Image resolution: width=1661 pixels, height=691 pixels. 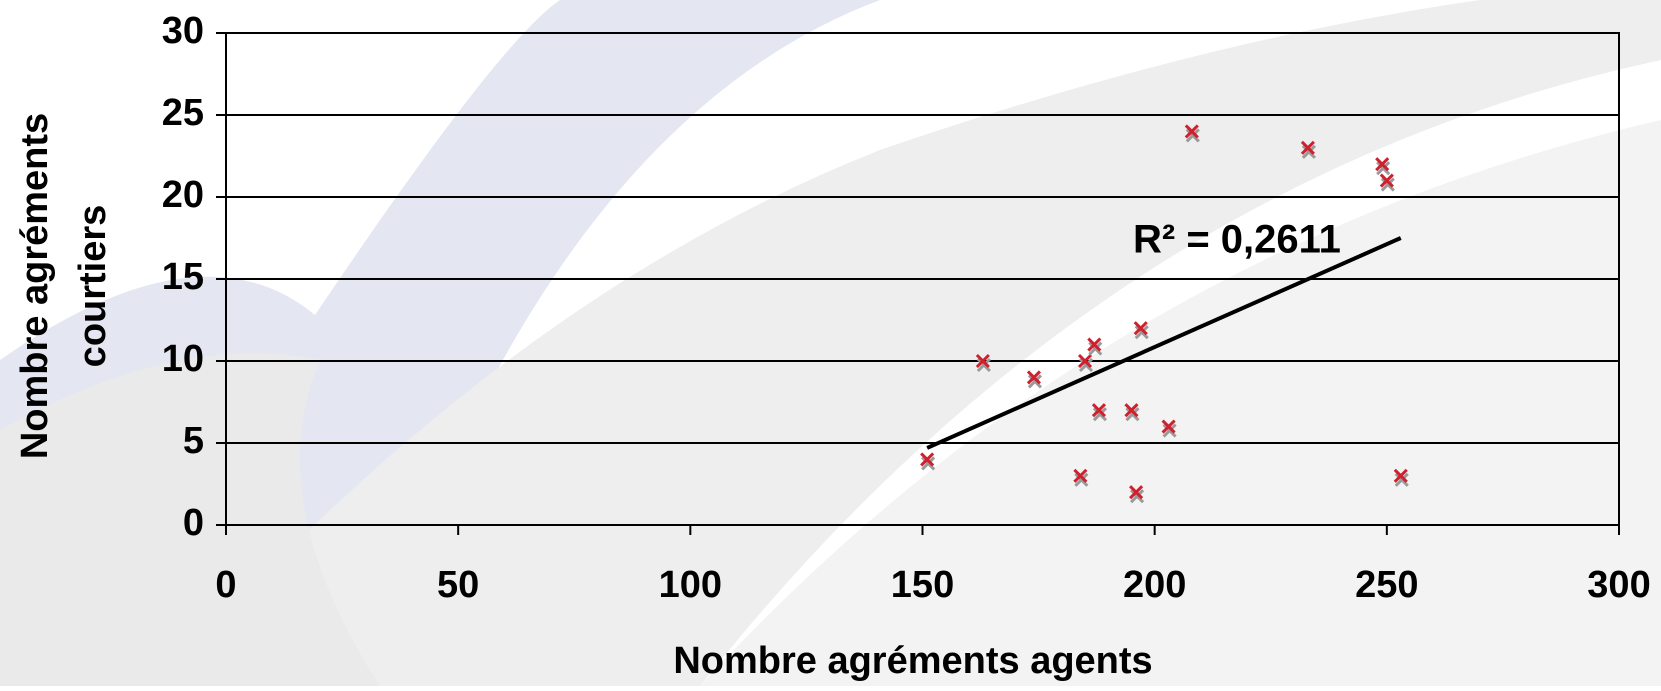 I want to click on x-tick-label: 200, so click(x=1154, y=585).